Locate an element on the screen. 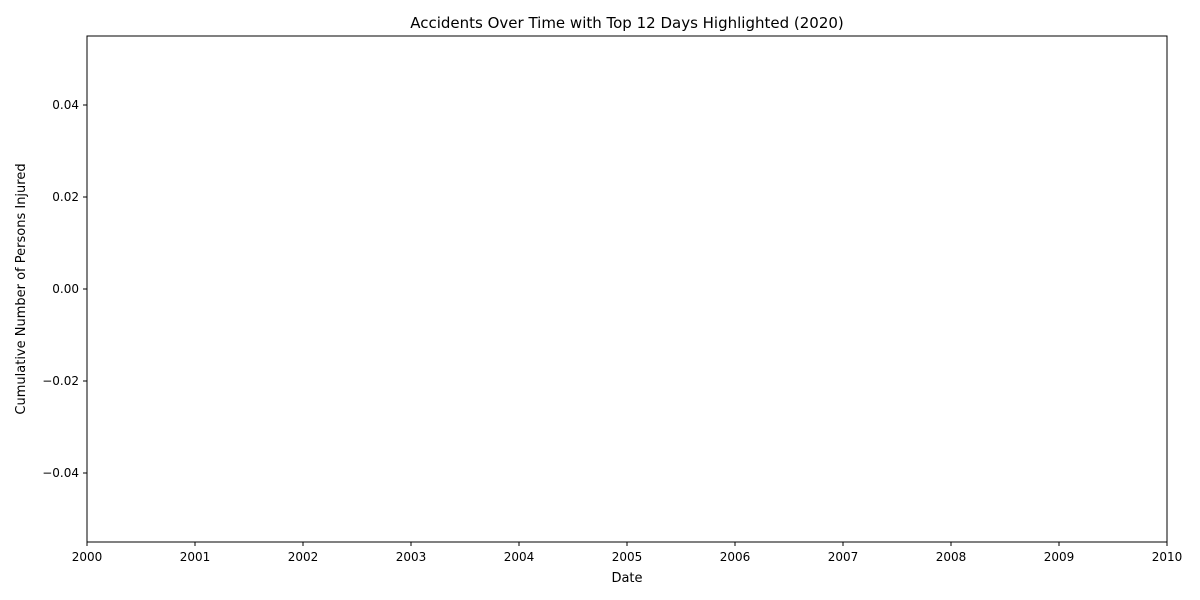  y-tick-label: 0.04 is located at coordinates (65, 105).